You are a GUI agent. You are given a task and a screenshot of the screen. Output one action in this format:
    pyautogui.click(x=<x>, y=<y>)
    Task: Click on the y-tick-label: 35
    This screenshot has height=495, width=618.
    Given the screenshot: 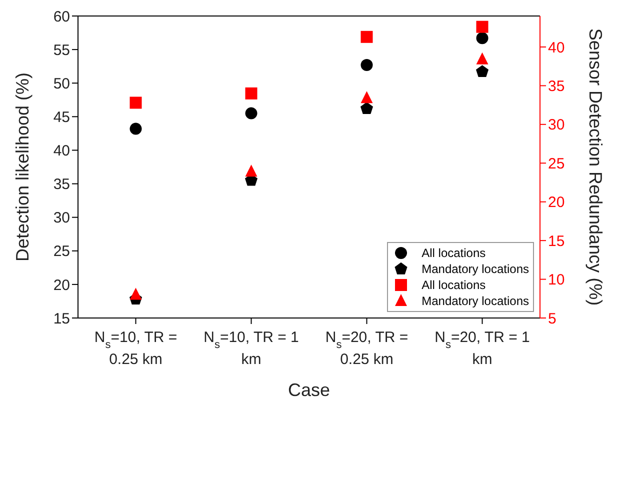 What is the action you would take?
    pyautogui.click(x=61, y=185)
    